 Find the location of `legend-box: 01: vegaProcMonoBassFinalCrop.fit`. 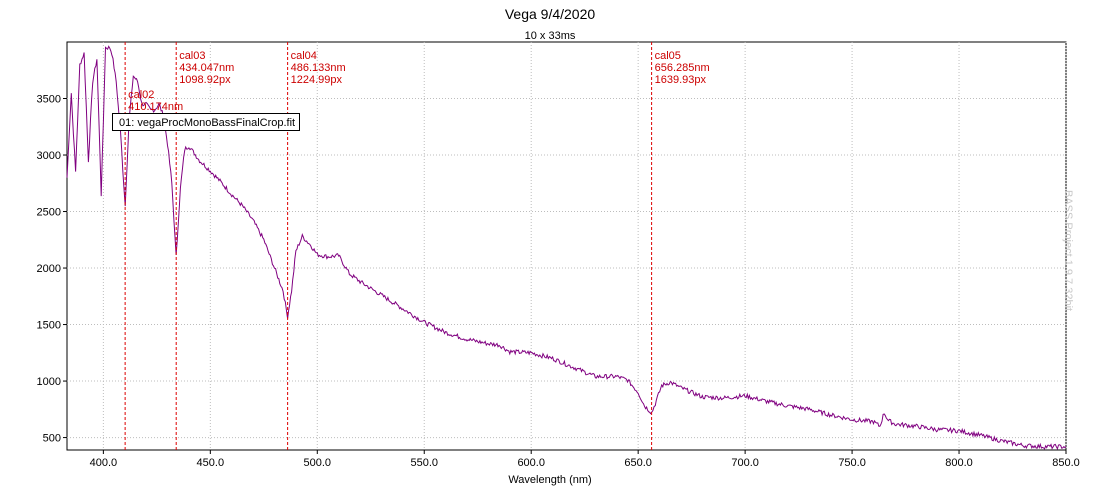

legend-box: 01: vegaProcMonoBassFinalCrop.fit is located at coordinates (206, 122).